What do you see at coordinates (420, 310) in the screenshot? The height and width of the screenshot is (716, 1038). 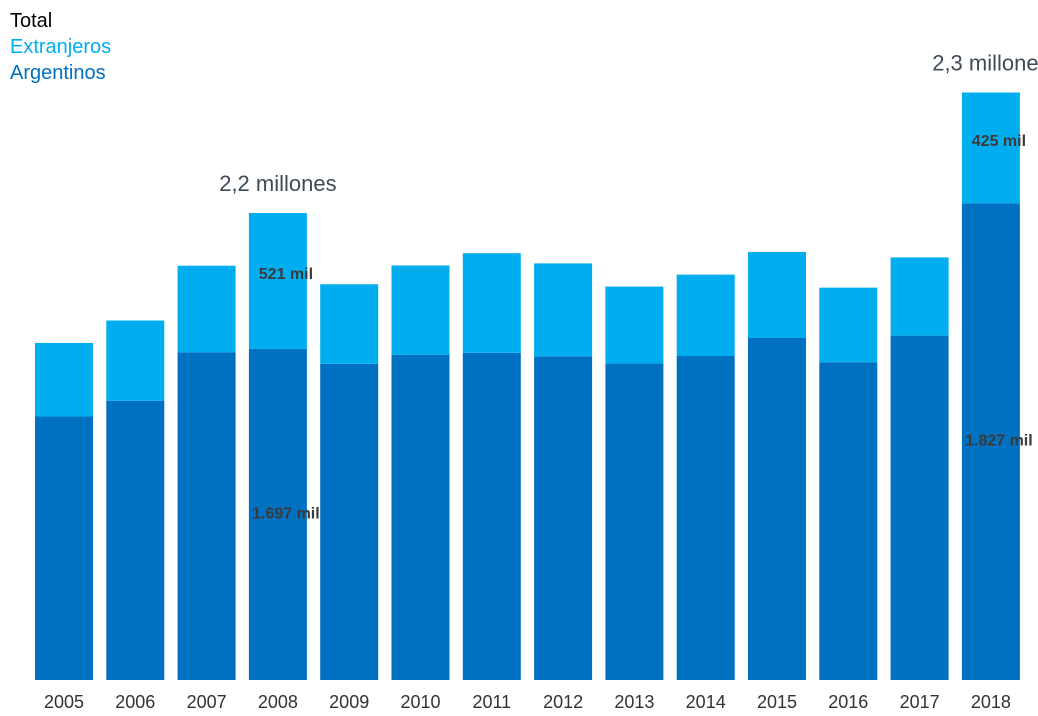 I see `bar-extranjeros-2010` at bounding box center [420, 310].